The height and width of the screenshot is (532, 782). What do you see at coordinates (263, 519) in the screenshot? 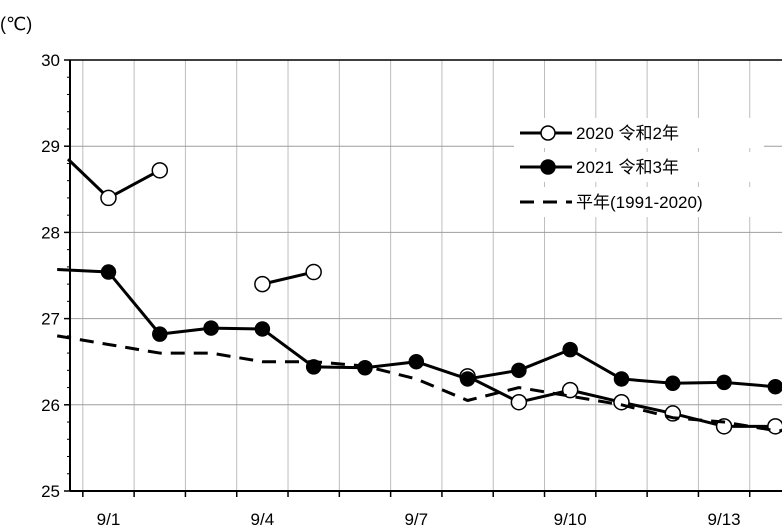
I see `x-tick-label: 9/4` at bounding box center [263, 519].